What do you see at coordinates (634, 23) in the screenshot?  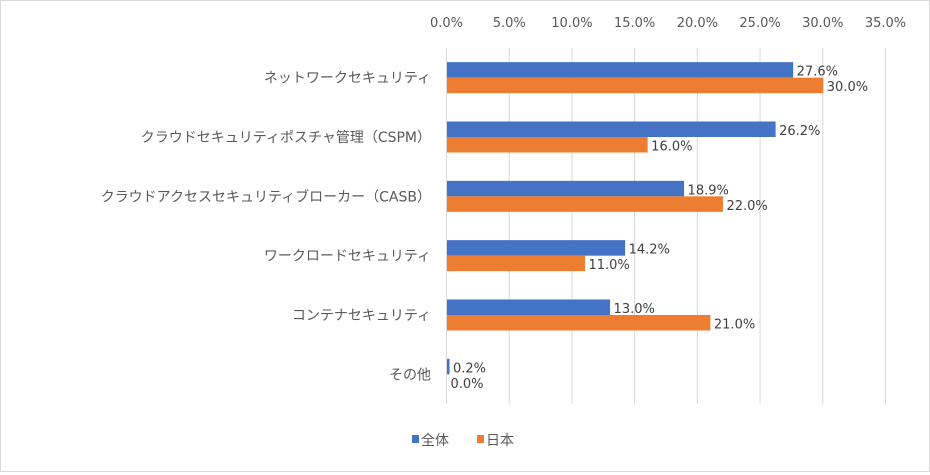 I see `x-tick-label: 15.0%` at bounding box center [634, 23].